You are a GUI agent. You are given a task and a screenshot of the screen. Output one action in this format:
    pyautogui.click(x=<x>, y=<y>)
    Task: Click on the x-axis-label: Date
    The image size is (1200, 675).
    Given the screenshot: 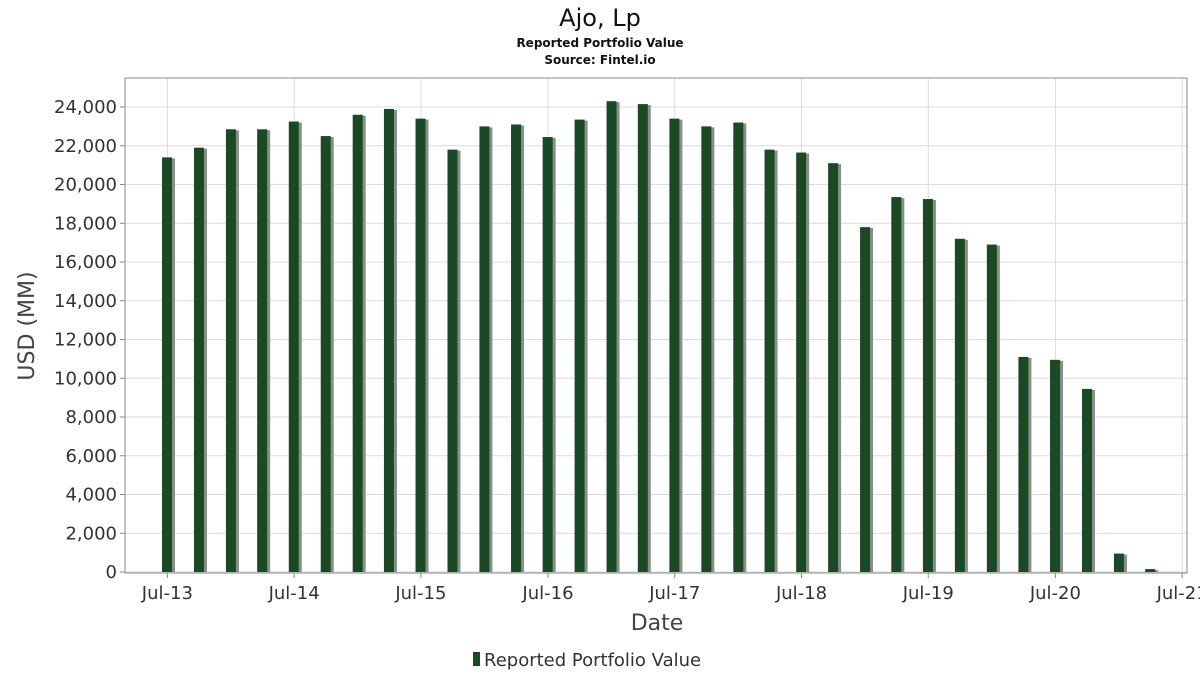 What is the action you would take?
    pyautogui.click(x=657, y=623)
    